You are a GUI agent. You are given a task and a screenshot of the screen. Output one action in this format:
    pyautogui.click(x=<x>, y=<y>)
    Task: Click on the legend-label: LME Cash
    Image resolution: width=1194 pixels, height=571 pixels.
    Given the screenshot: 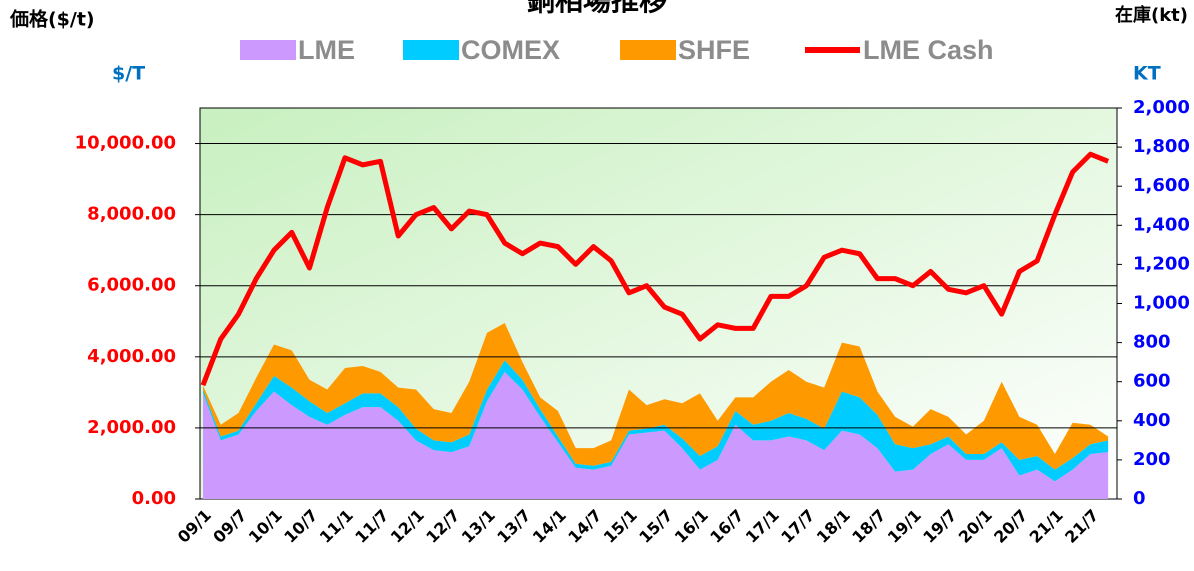 What is the action you would take?
    pyautogui.click(x=928, y=50)
    